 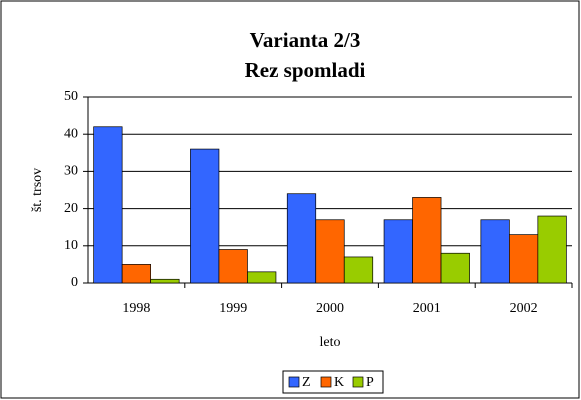 What do you see at coordinates (305, 70) in the screenshot?
I see `chart-subtitle: Rez spomladi` at bounding box center [305, 70].